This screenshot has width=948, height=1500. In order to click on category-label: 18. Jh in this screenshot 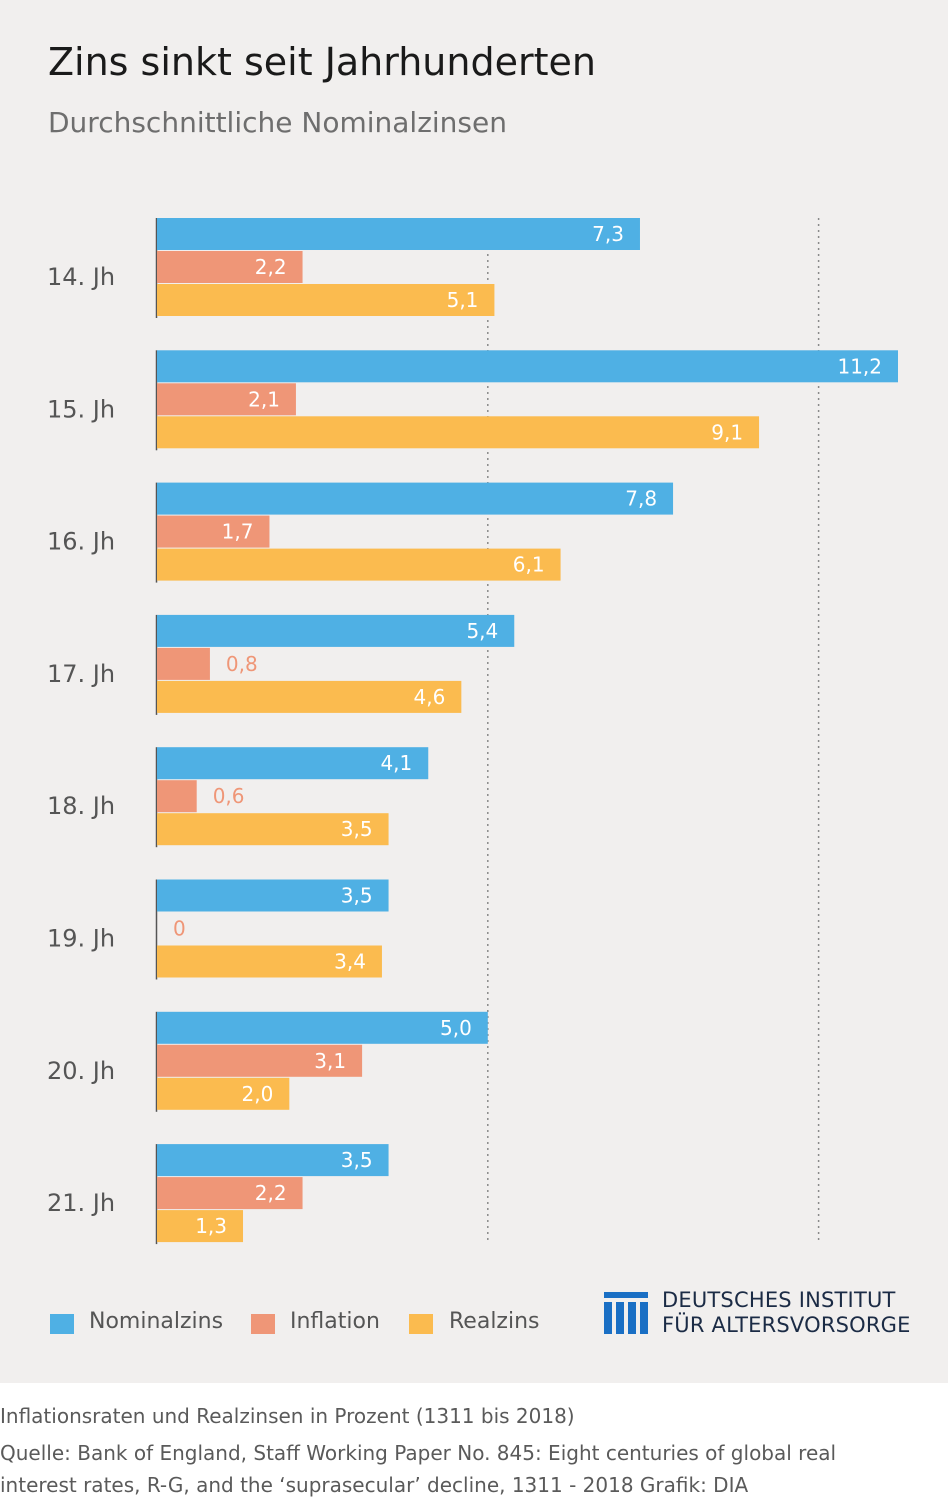, I will do `click(81, 806)`.